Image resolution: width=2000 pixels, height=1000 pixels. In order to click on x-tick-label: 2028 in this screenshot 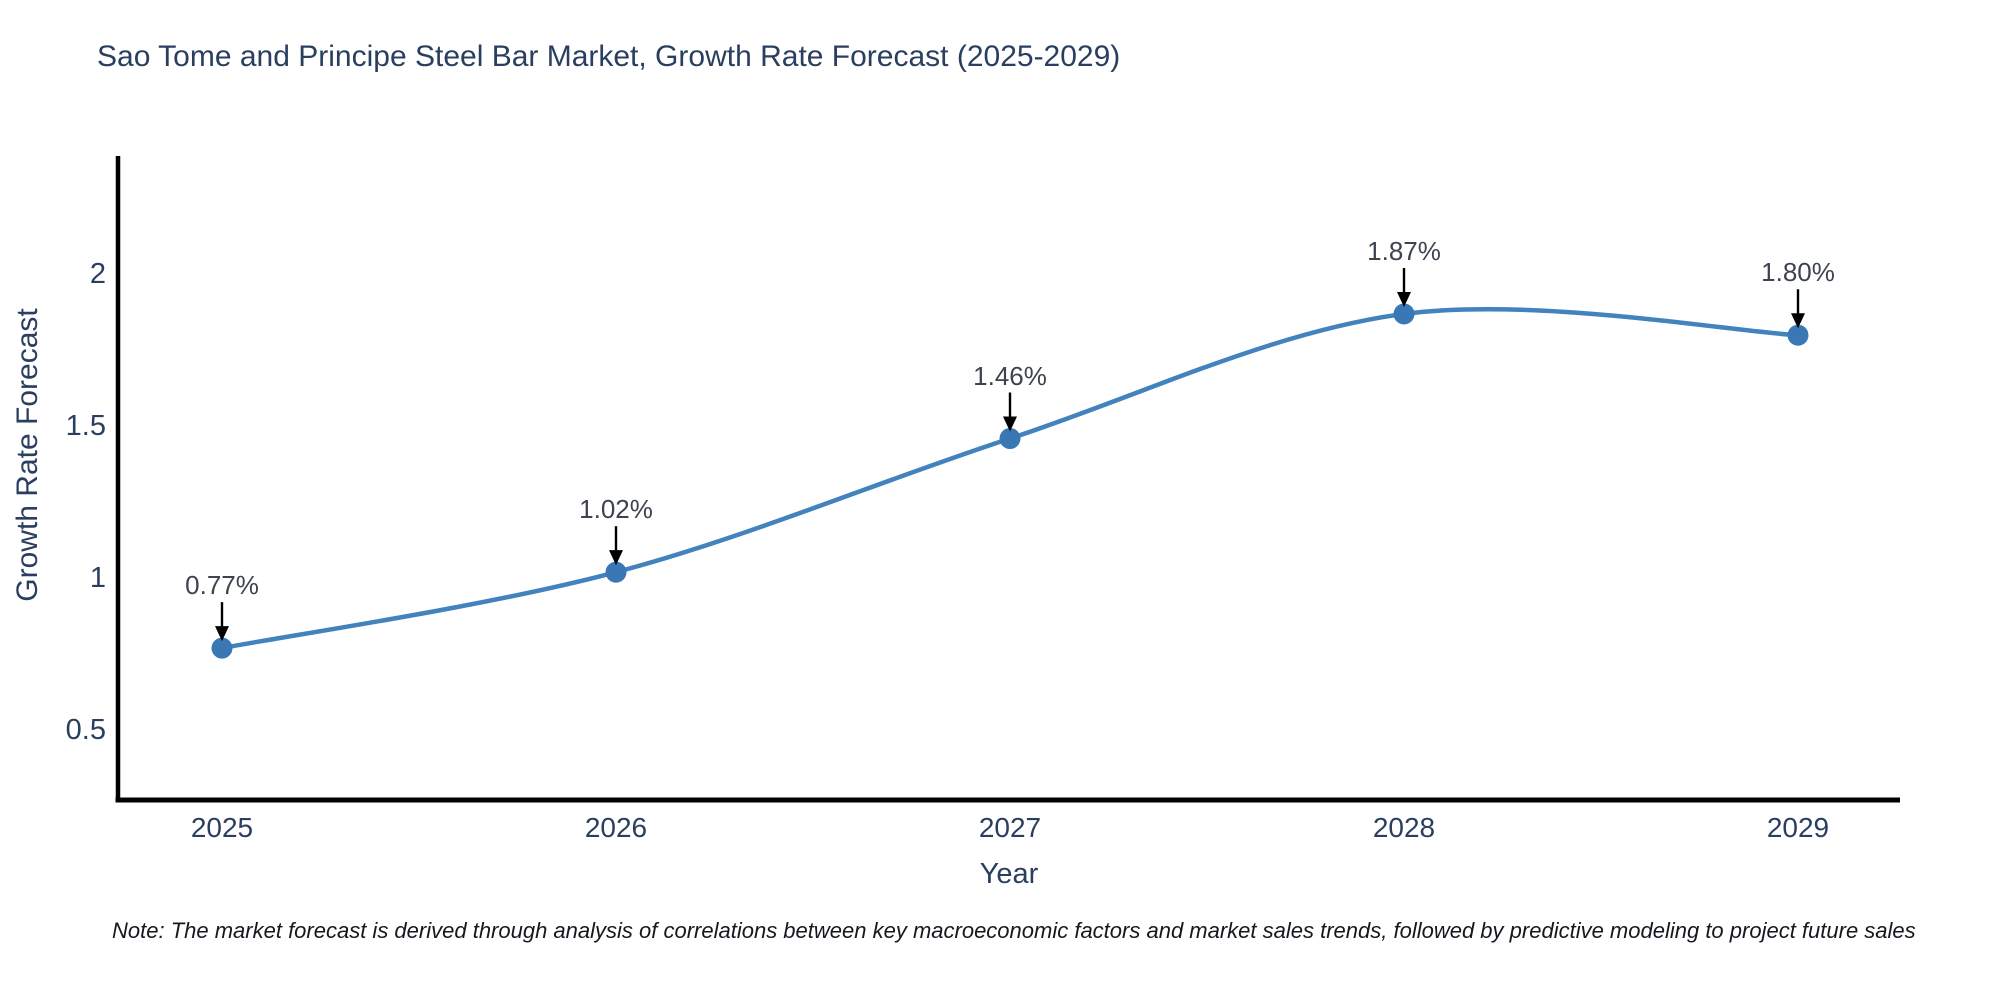, I will do `click(1404, 827)`.